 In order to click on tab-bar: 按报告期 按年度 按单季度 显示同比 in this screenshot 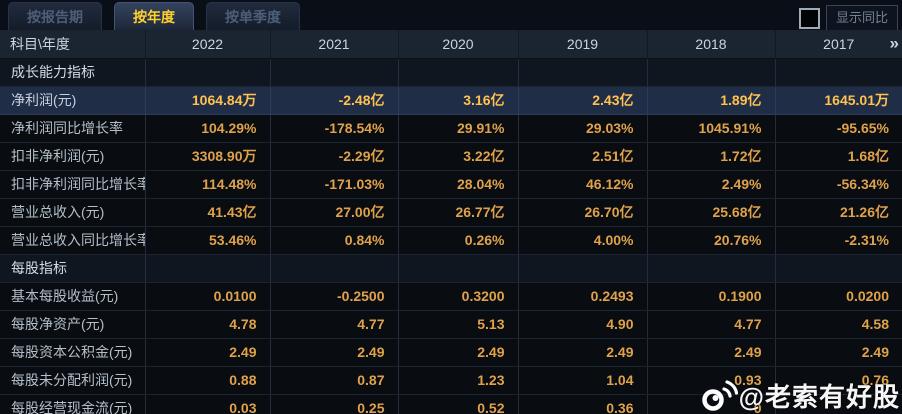, I will do `click(451, 15)`.